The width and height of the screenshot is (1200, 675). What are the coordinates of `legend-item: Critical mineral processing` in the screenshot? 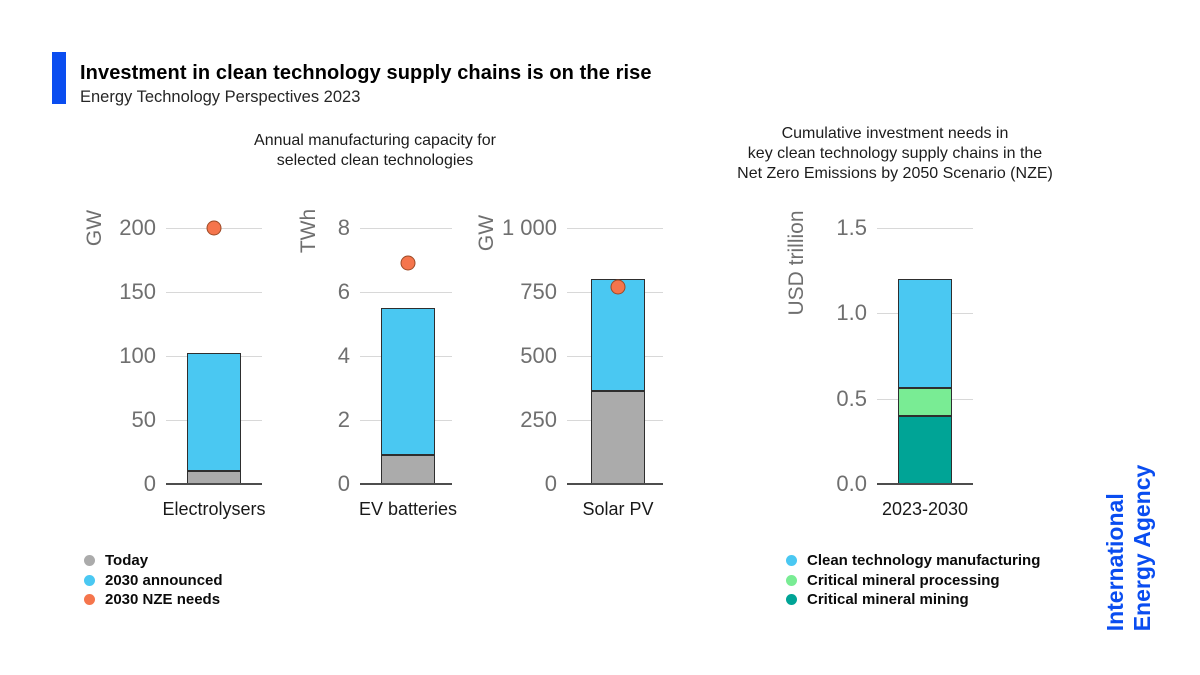 It's located at (913, 581).